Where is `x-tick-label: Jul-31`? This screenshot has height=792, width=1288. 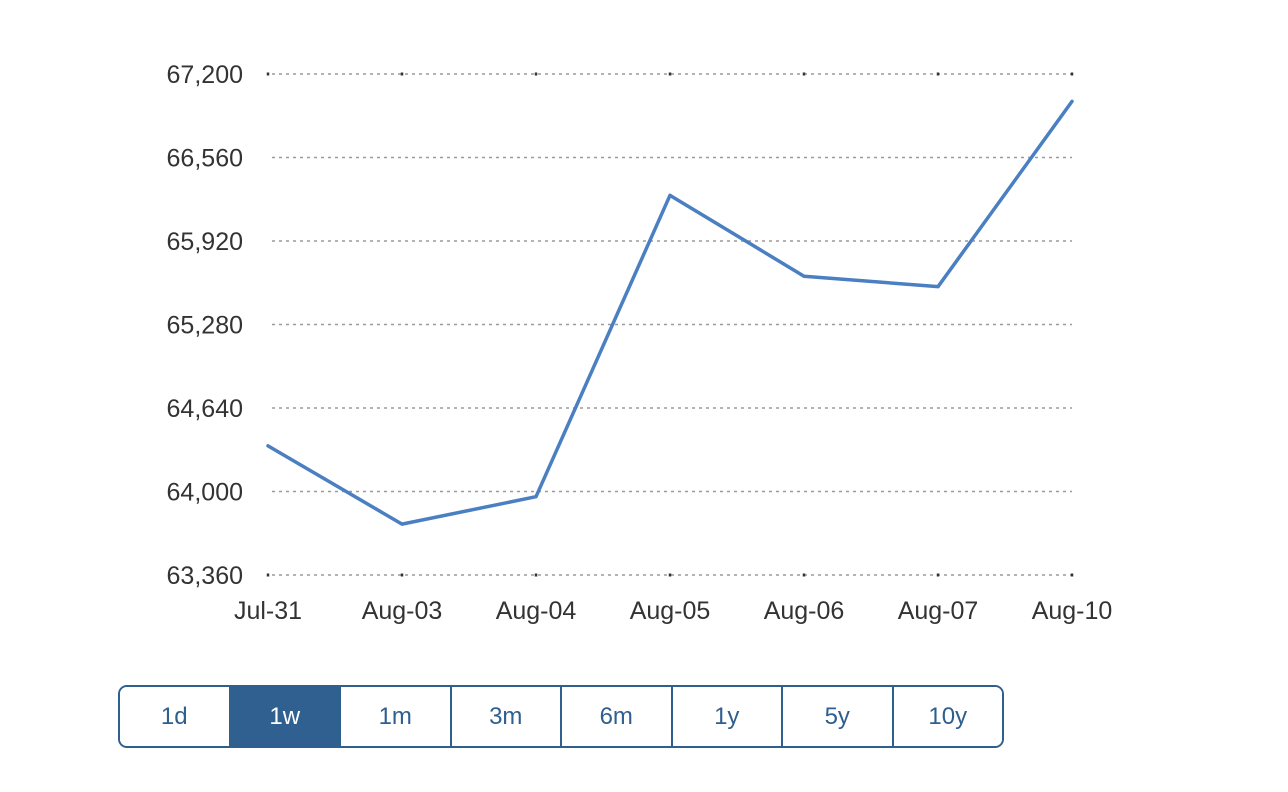 x-tick-label: Jul-31 is located at coordinates (268, 611).